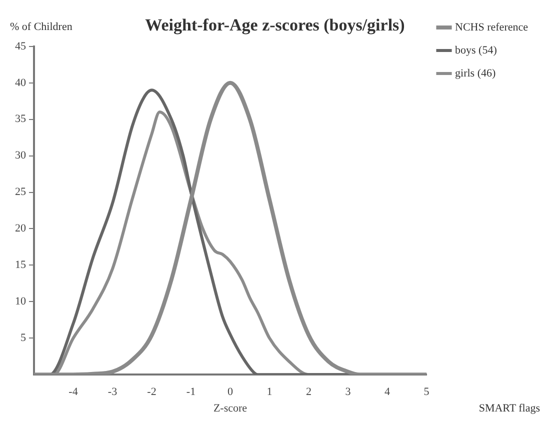 The height and width of the screenshot is (423, 550). Describe the element at coordinates (20, 228) in the screenshot. I see `y-tick-label: 20` at that location.